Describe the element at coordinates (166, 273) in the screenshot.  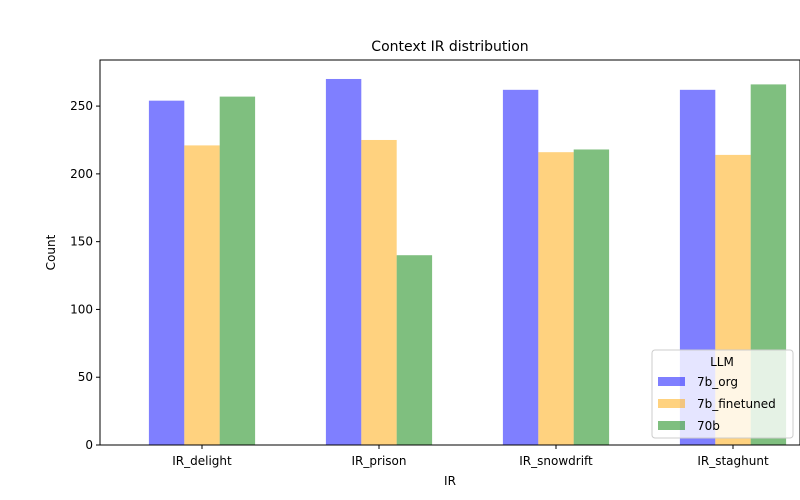
I see `bar-7b_org-IR_delight` at that location.